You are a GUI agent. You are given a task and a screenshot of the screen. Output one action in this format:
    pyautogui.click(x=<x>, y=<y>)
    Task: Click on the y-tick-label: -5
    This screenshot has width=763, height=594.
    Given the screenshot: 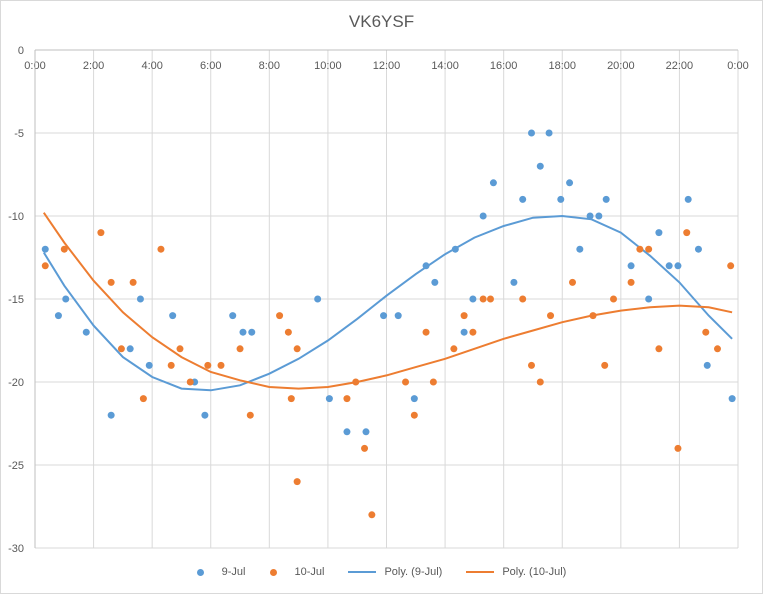 What is the action you would take?
    pyautogui.click(x=19, y=134)
    